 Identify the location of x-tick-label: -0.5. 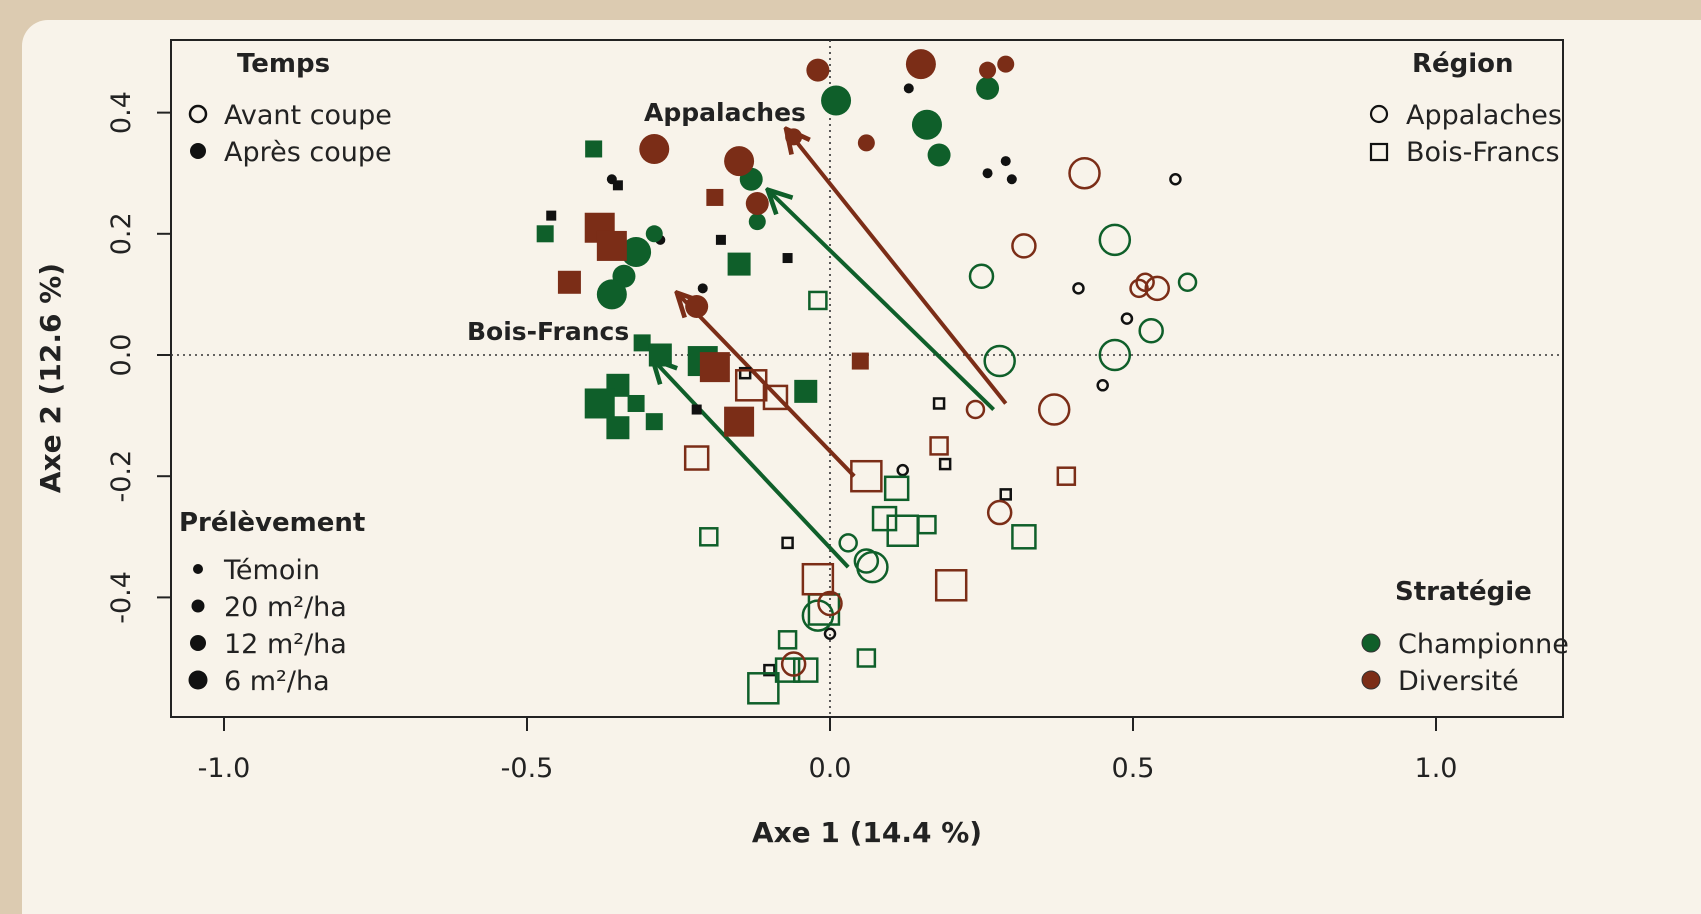
(527, 768).